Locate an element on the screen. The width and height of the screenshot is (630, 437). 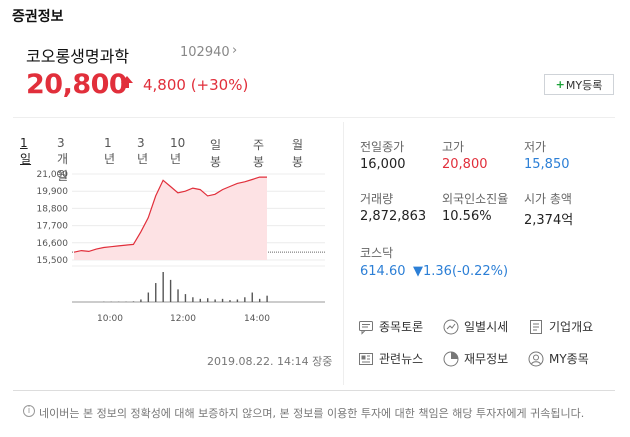
price-change: 4,800 (+30%) is located at coordinates (196, 85).